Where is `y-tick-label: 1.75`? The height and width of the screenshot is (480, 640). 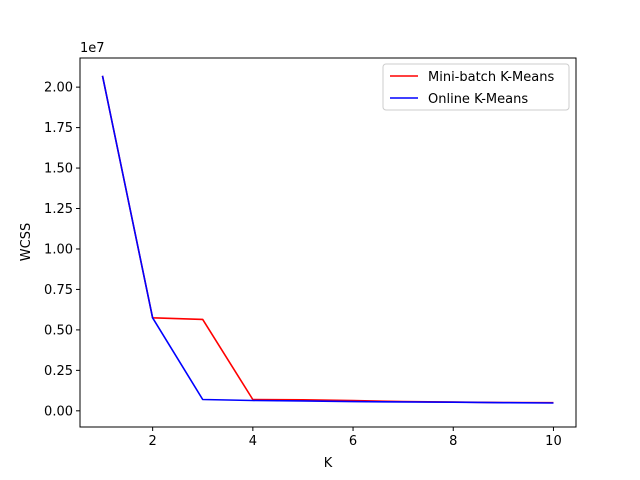 y-tick-label: 1.75 is located at coordinates (58, 128).